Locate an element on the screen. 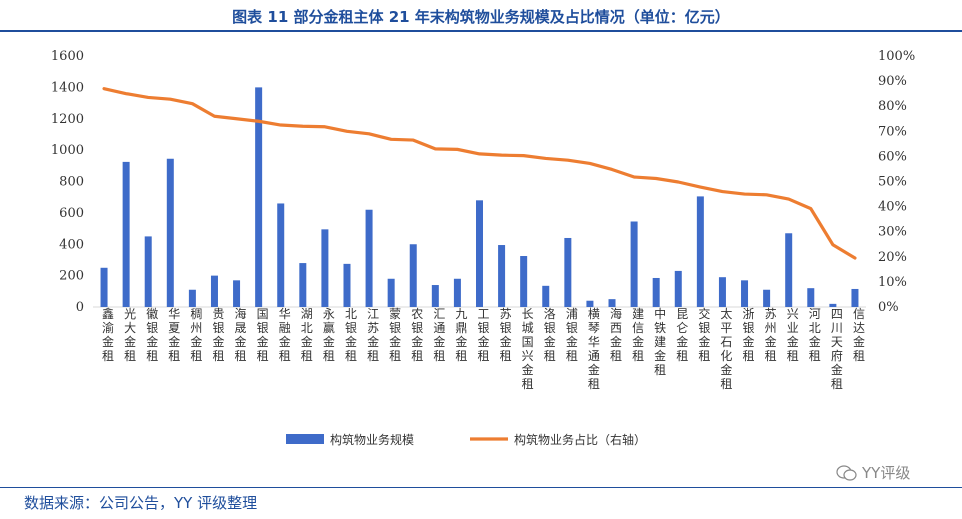 Image resolution: width=962 pixels, height=519 pixels. left-tick-label: 1600 is located at coordinates (67, 56).